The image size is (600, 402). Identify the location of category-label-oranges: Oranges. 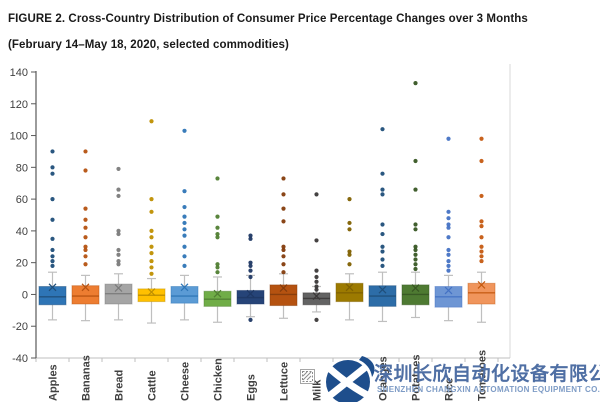
(384, 378).